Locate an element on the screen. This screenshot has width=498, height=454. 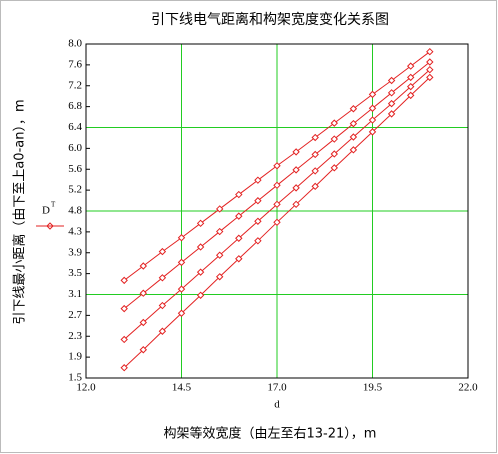
y-tick-label: 2.3 is located at coordinates (75, 336).